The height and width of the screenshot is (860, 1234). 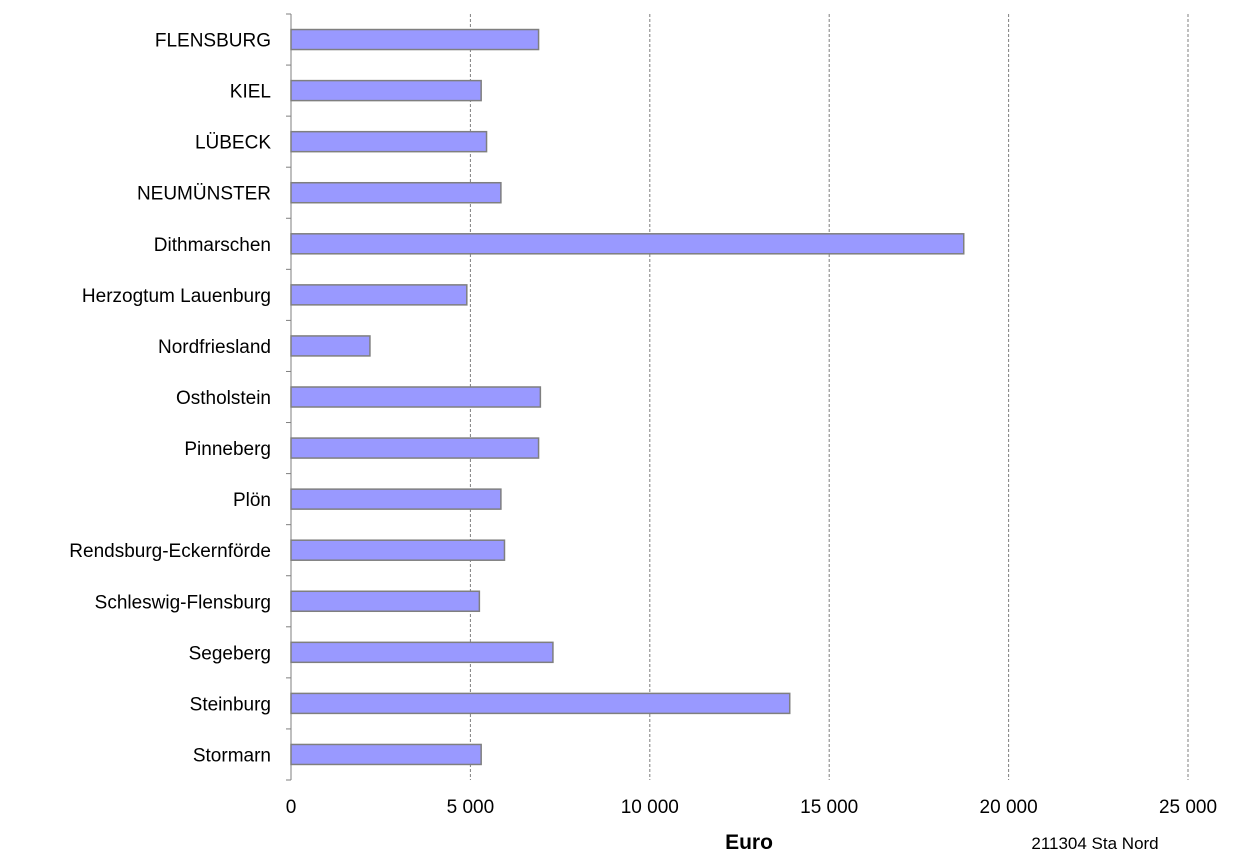 What do you see at coordinates (829, 807) in the screenshot?
I see `x-tick-label: 15 000` at bounding box center [829, 807].